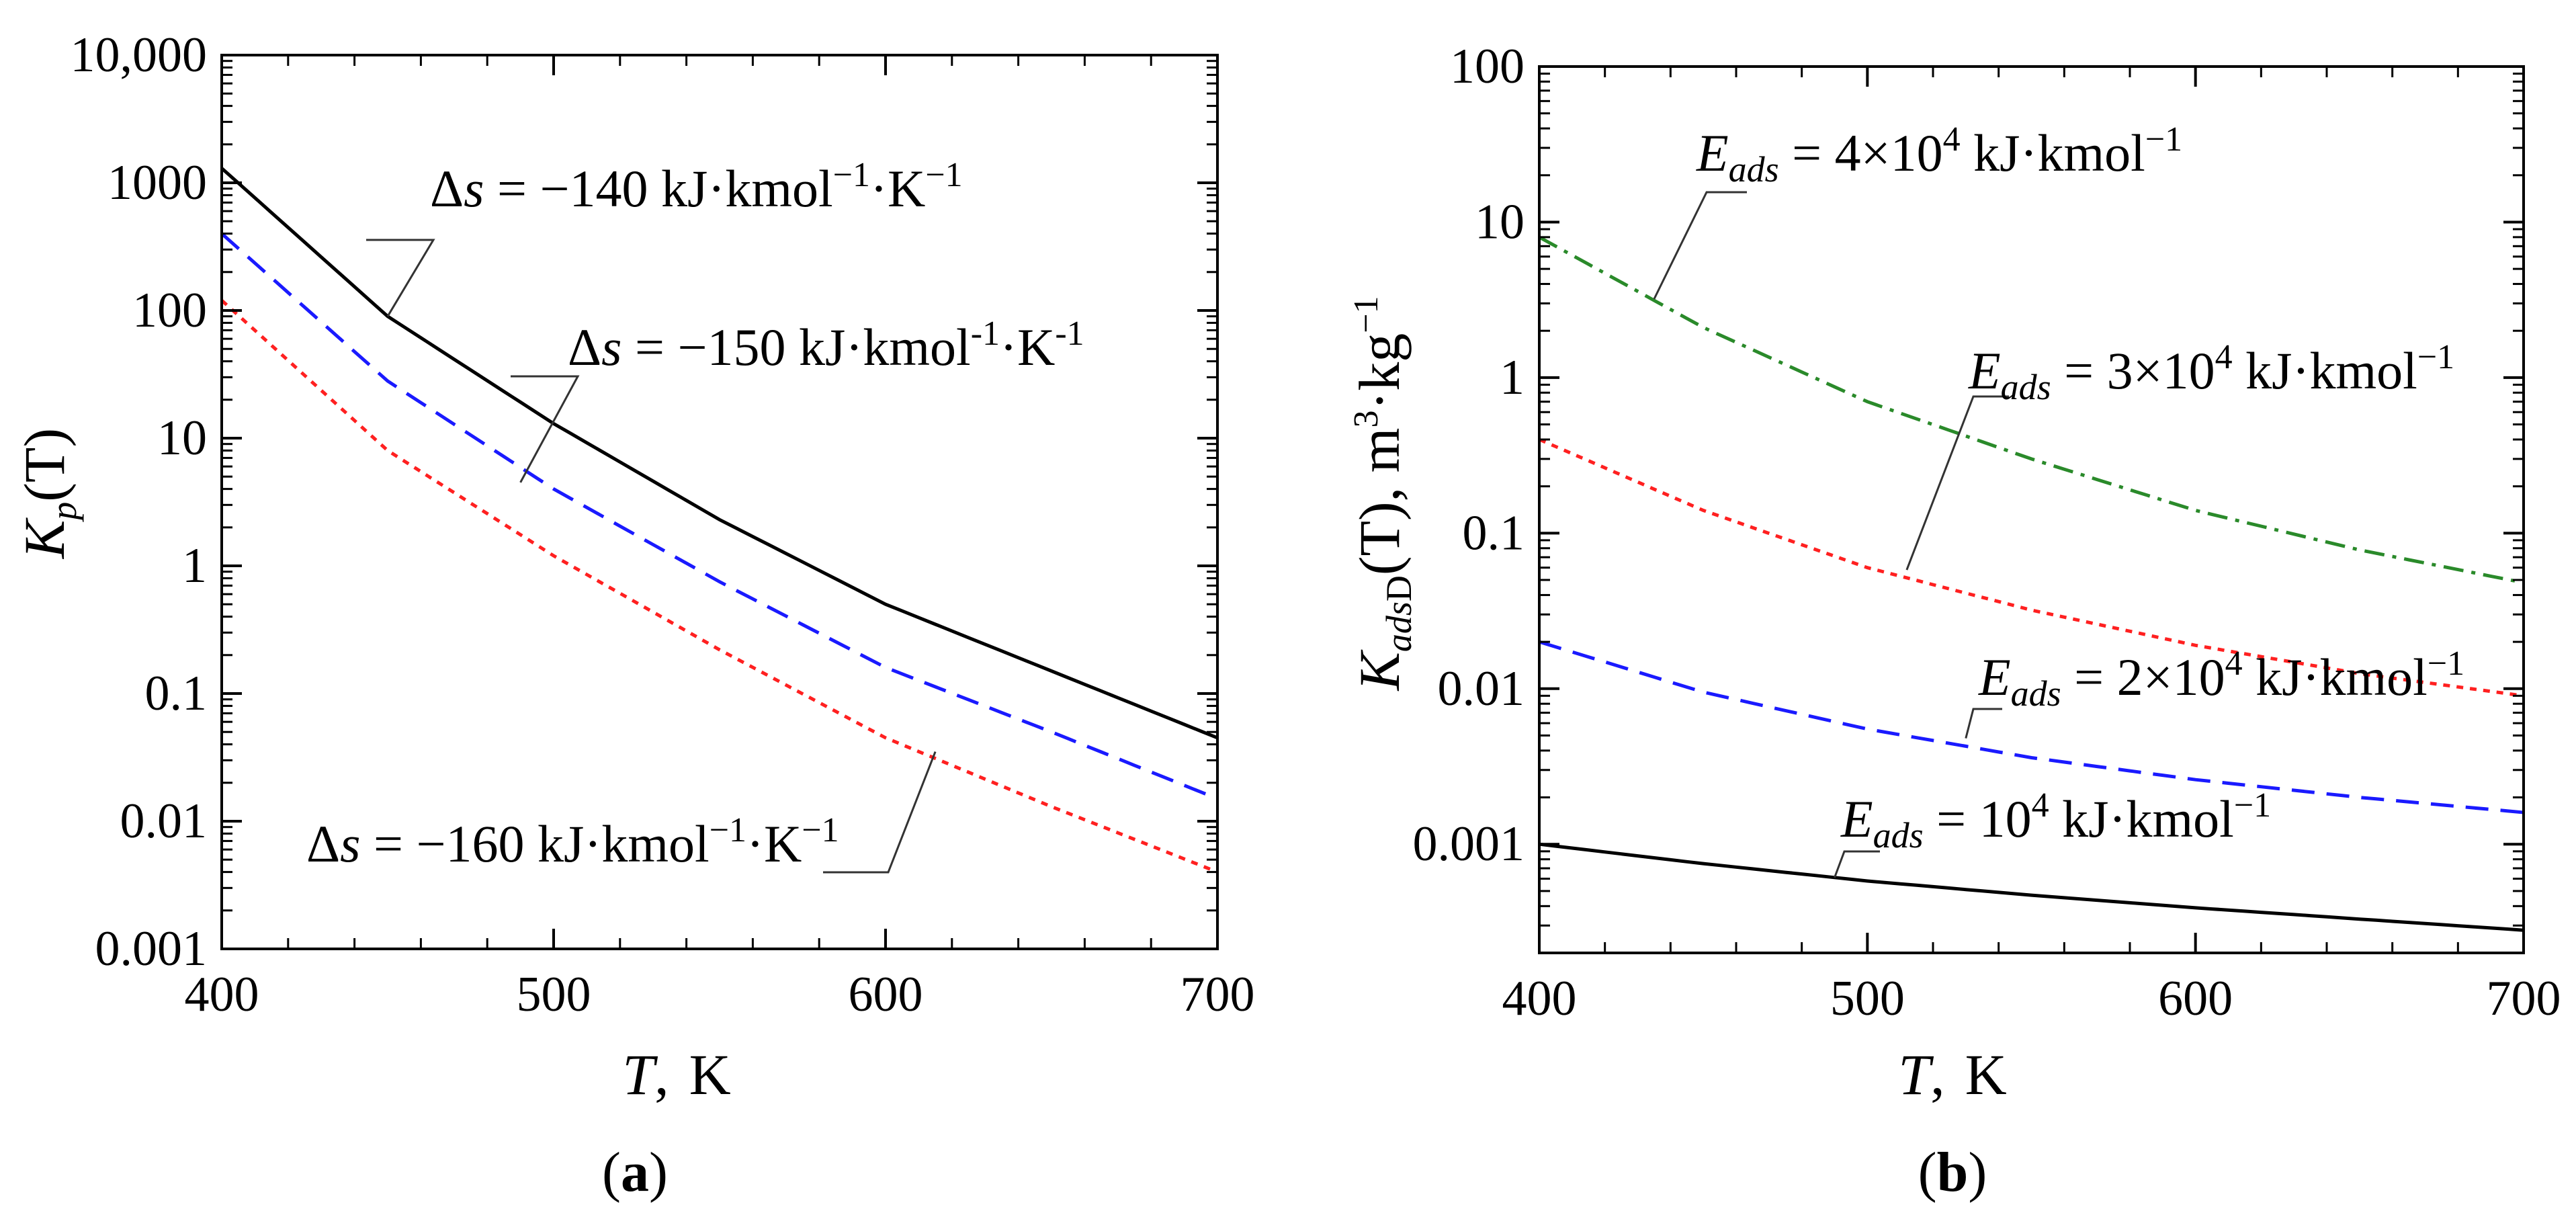 The width and height of the screenshot is (2576, 1215). What do you see at coordinates (1217, 994) in the screenshot?
I see `x-tick-label-a-3: 700` at bounding box center [1217, 994].